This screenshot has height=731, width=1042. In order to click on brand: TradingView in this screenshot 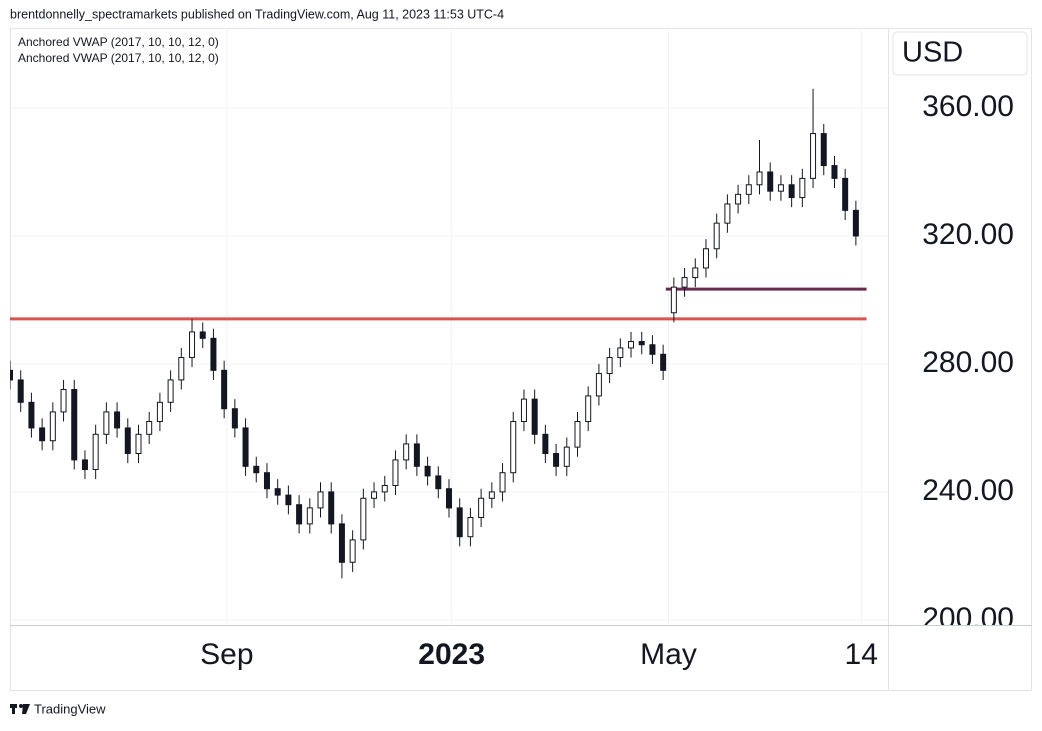, I will do `click(70, 708)`.